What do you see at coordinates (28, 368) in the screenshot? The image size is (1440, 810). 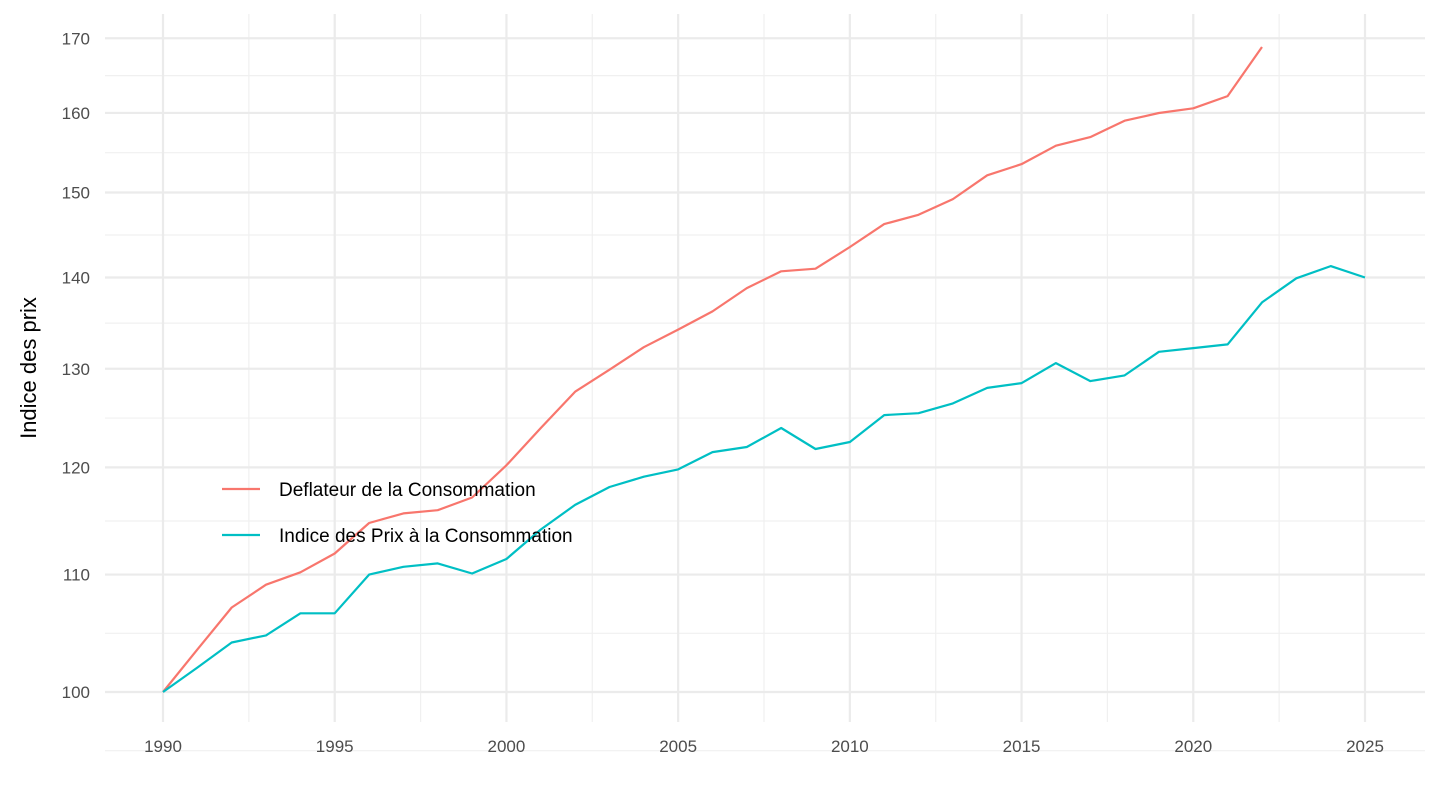 I see `y-axis-label: Indice des prix` at bounding box center [28, 368].